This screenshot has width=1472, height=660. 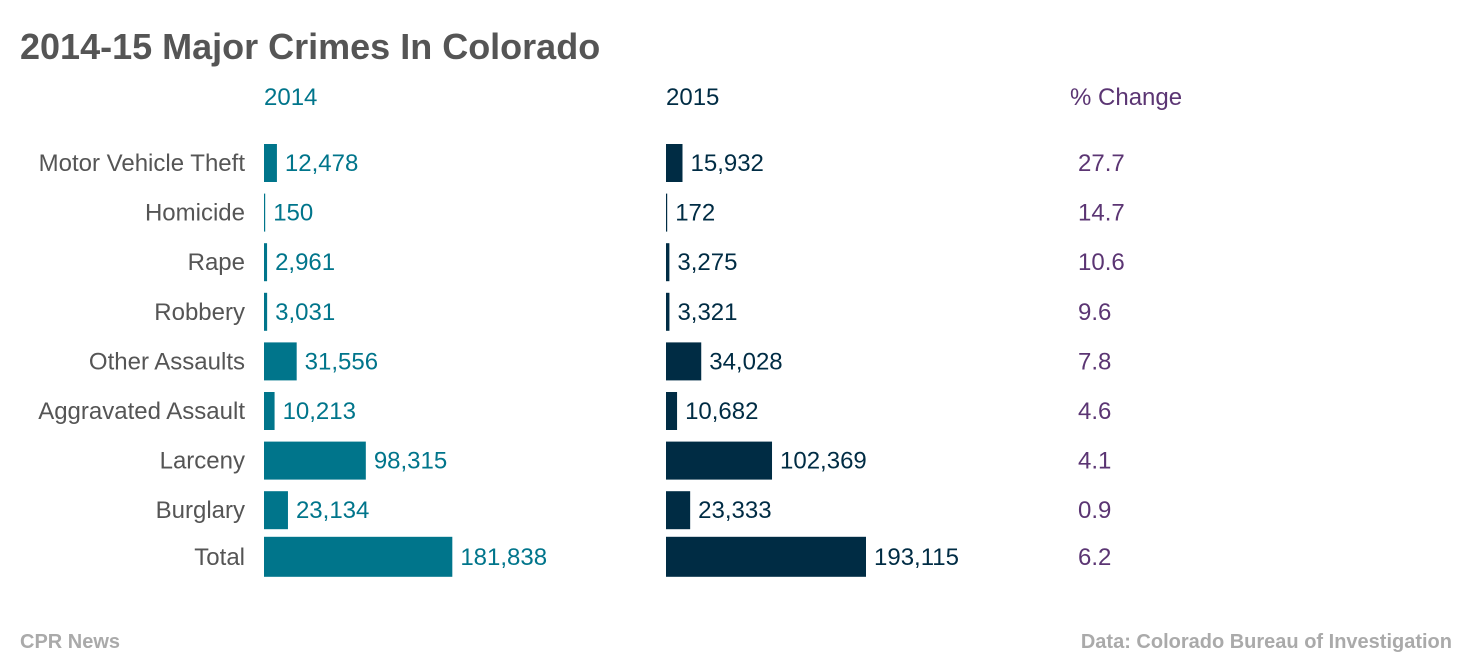 What do you see at coordinates (1126, 97) in the screenshot?
I see `column-header-pct-change: % Change` at bounding box center [1126, 97].